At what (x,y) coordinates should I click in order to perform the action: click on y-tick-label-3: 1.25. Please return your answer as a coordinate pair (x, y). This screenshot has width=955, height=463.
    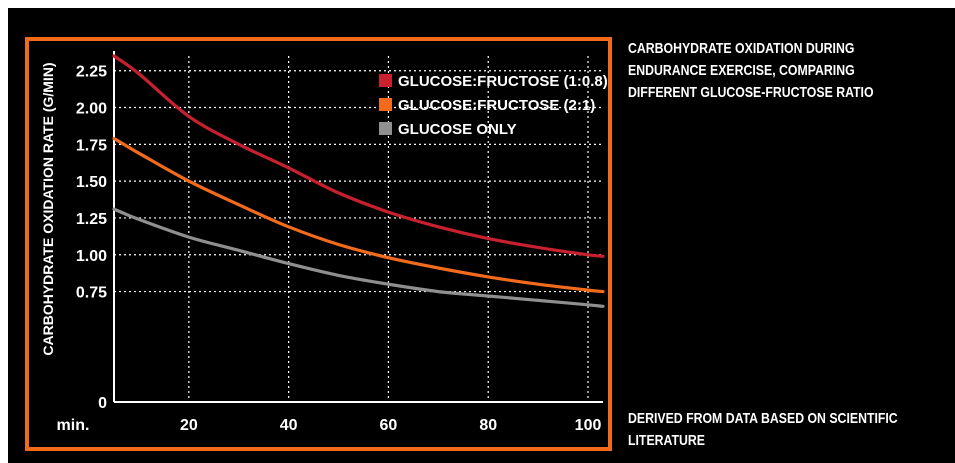
    Looking at the image, I should click on (91, 219).